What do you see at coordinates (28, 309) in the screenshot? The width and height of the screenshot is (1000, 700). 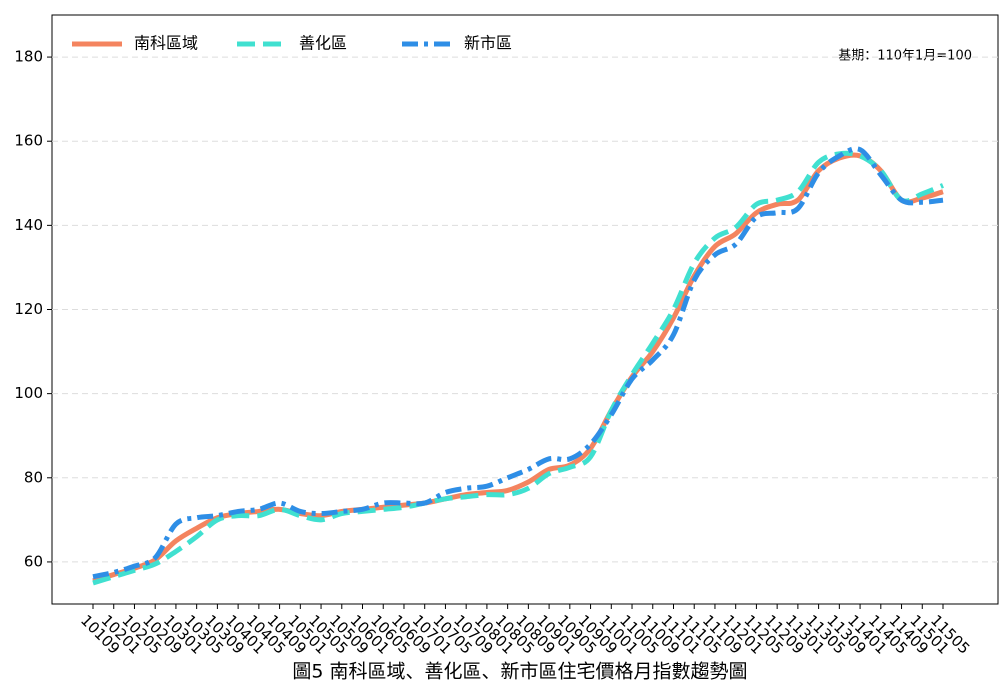 I see `y-tick-label: 120` at bounding box center [28, 309].